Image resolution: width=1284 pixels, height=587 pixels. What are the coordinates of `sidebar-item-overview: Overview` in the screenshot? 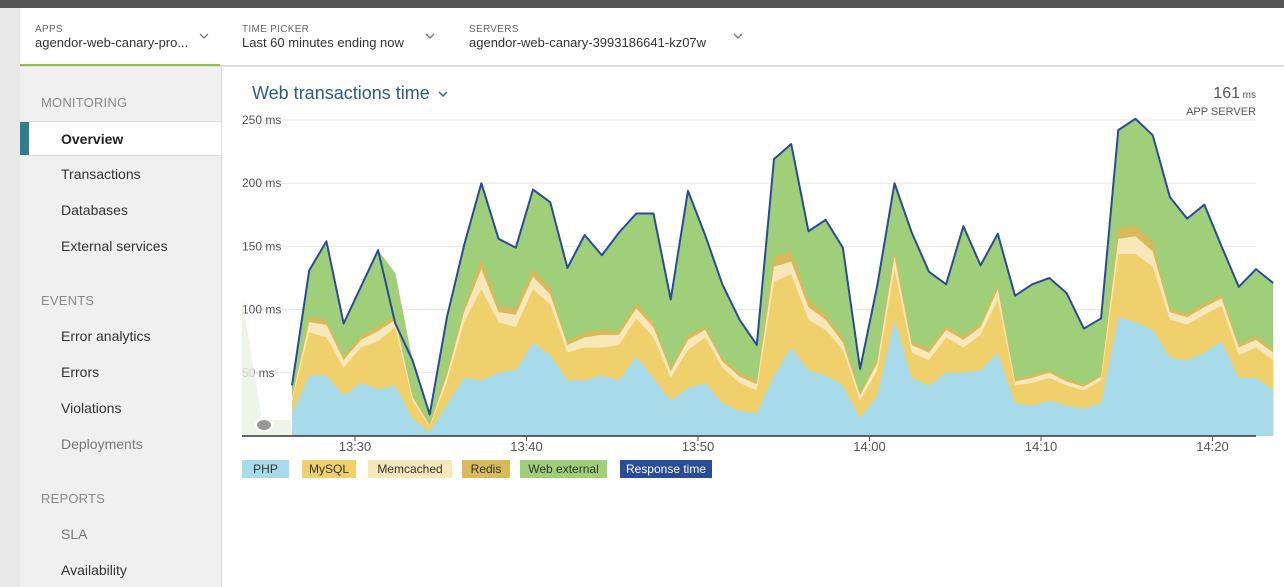 It's located at (120, 138).